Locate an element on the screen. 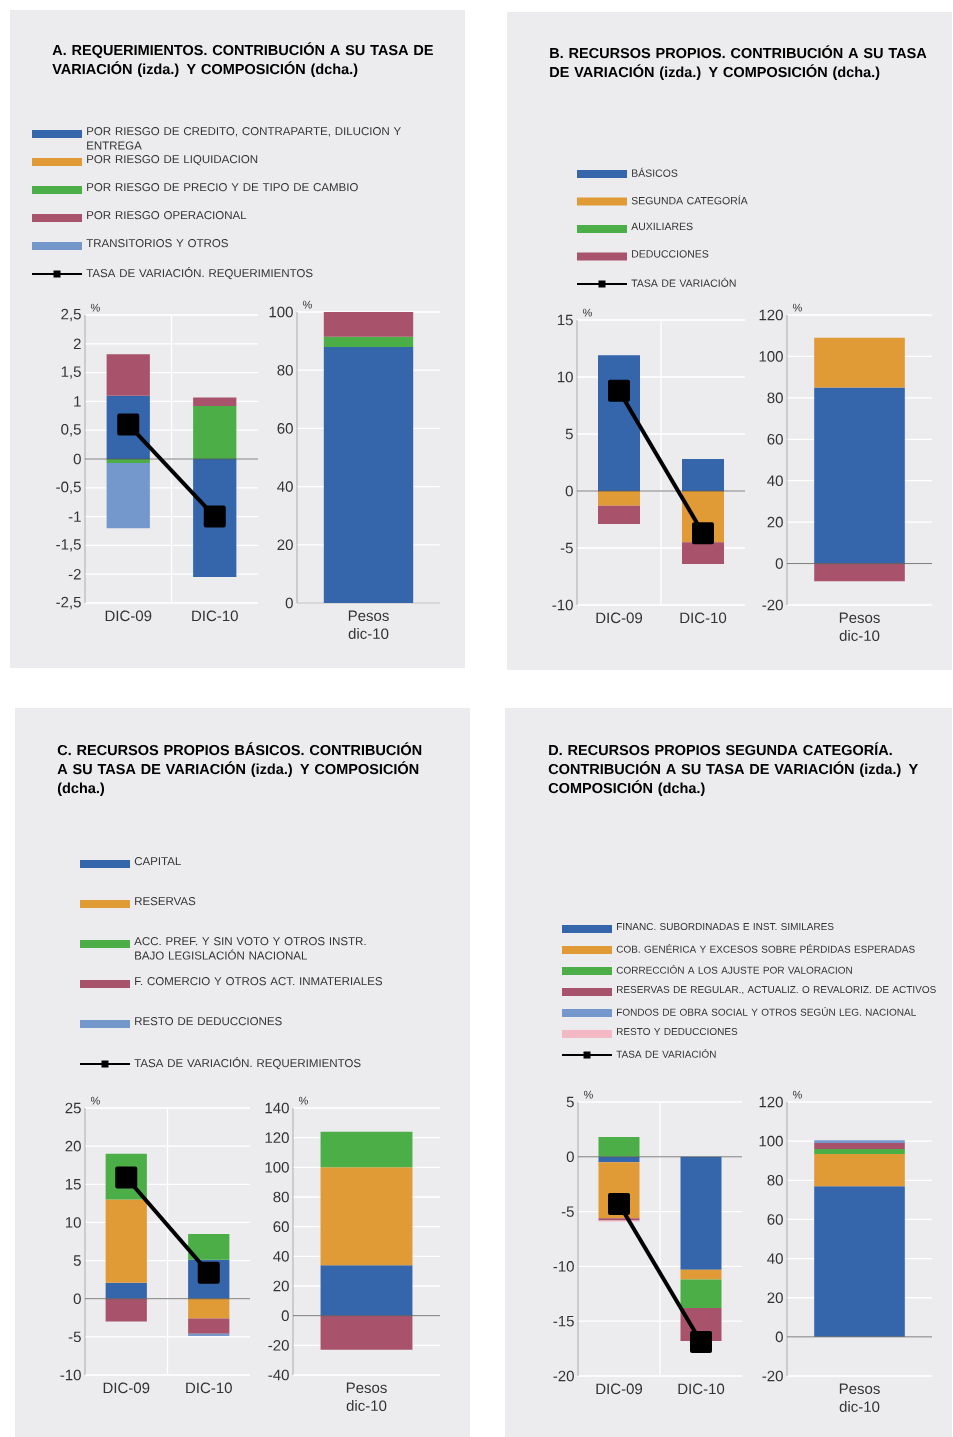 This screenshot has width=953, height=1437. y-tick-label: 1,5 is located at coordinates (71, 372).